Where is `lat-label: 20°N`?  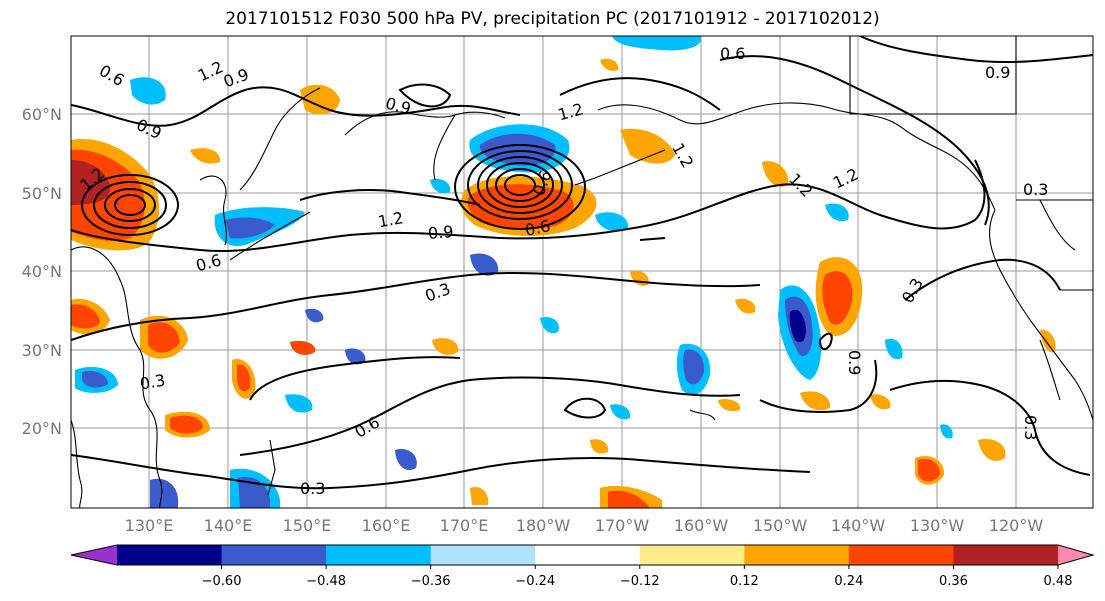
lat-label: 20°N is located at coordinates (42, 428).